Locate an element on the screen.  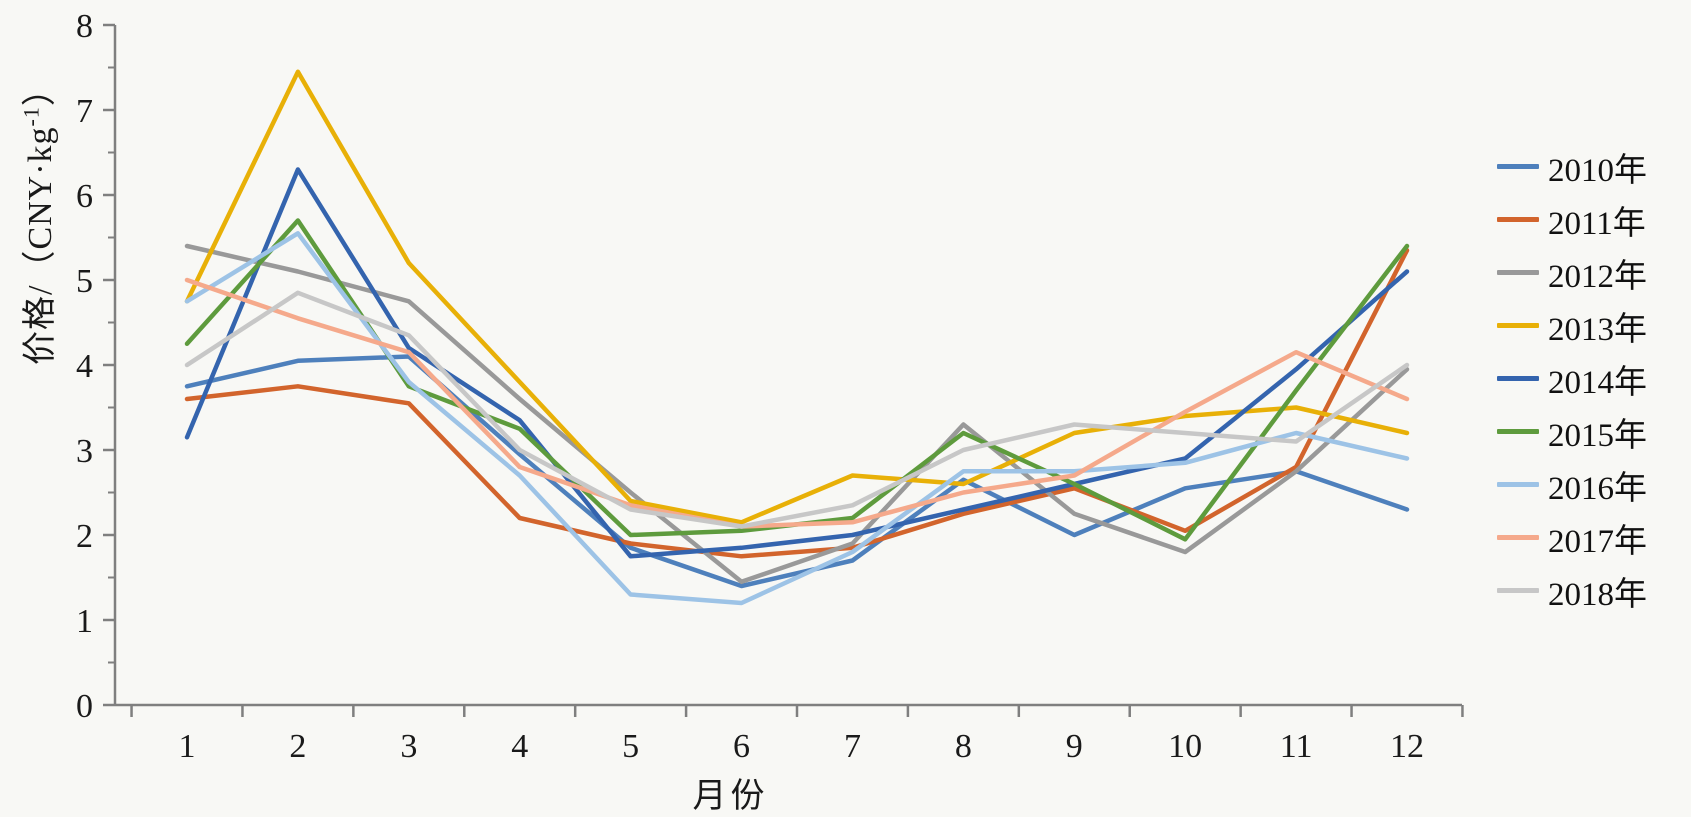
y-axis-title-close: ） is located at coordinates (40, 89).